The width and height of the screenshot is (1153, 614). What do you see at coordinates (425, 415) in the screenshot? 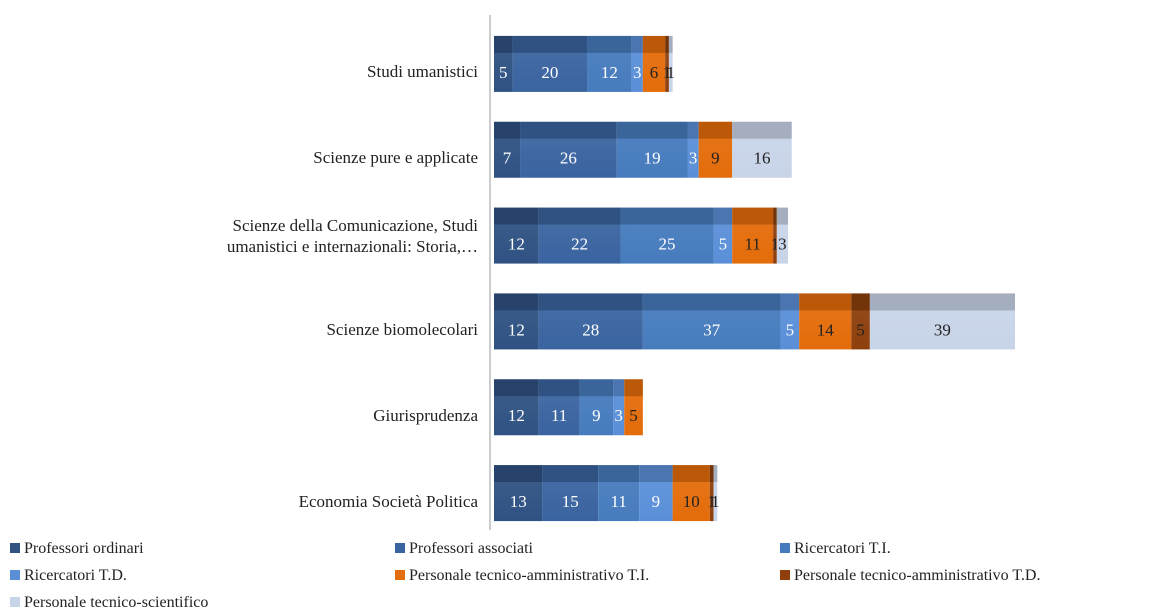
I see `category-label: Giurisprudenza` at bounding box center [425, 415].